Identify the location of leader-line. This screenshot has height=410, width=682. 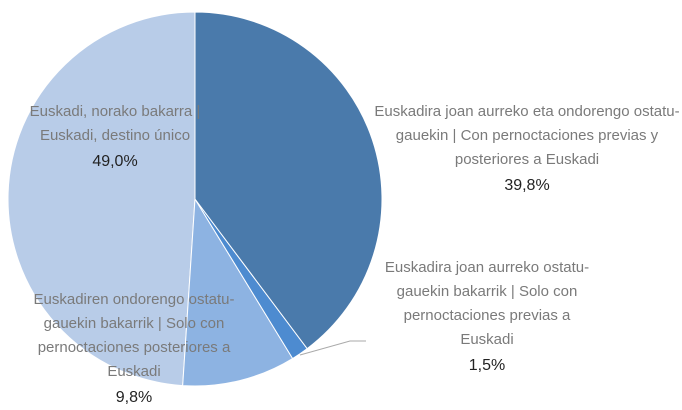
(332, 348).